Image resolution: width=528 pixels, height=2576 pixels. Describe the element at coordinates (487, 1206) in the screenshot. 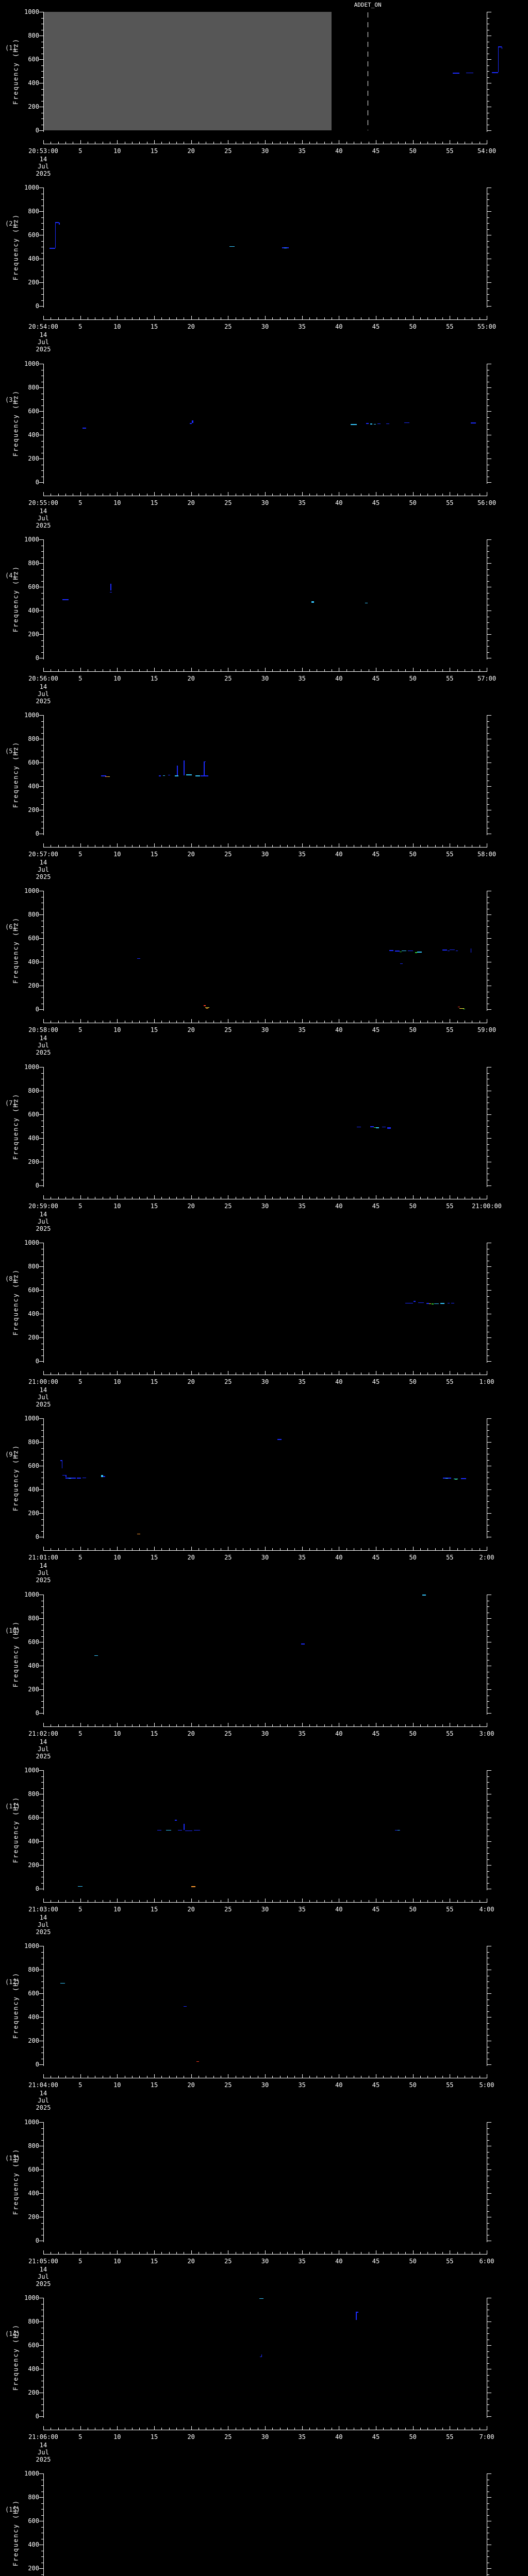

I see `end-time-label: 21:00:00` at that location.